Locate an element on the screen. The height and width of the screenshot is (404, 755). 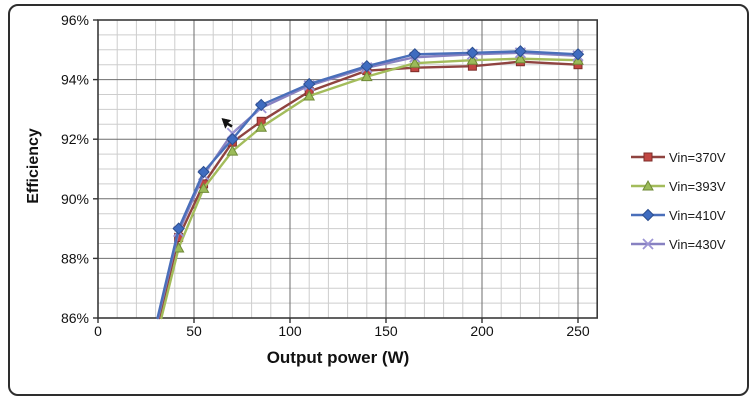
legend-item-vin-393v: Vin=393V is located at coordinates (678, 186).